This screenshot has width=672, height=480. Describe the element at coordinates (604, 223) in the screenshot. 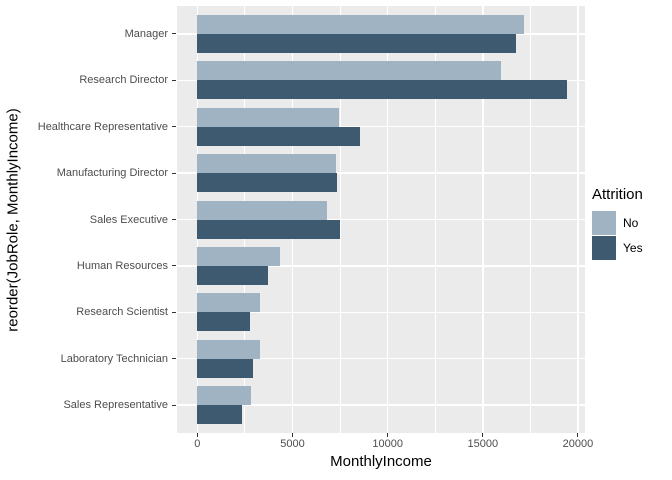

I see `legend-key-no` at that location.